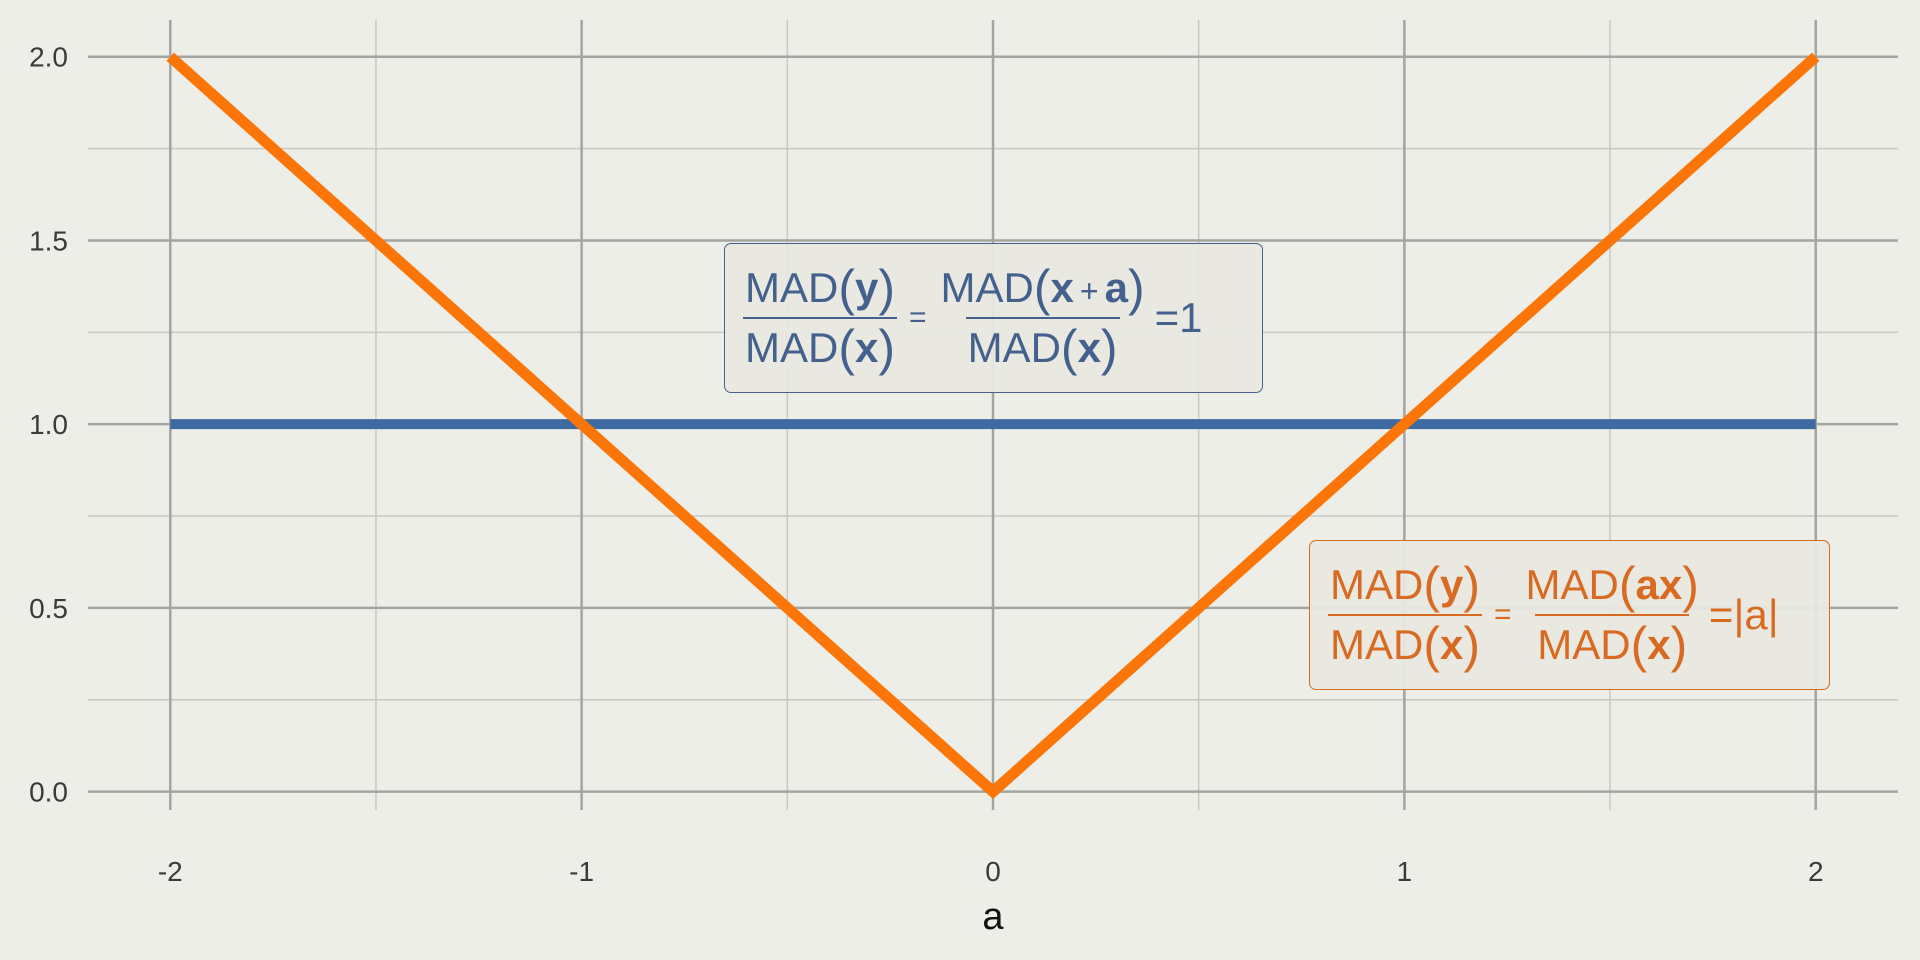 Image resolution: width=1920 pixels, height=960 pixels. Describe the element at coordinates (1659, 584) in the screenshot. I see `variable-ax: ax` at that location.